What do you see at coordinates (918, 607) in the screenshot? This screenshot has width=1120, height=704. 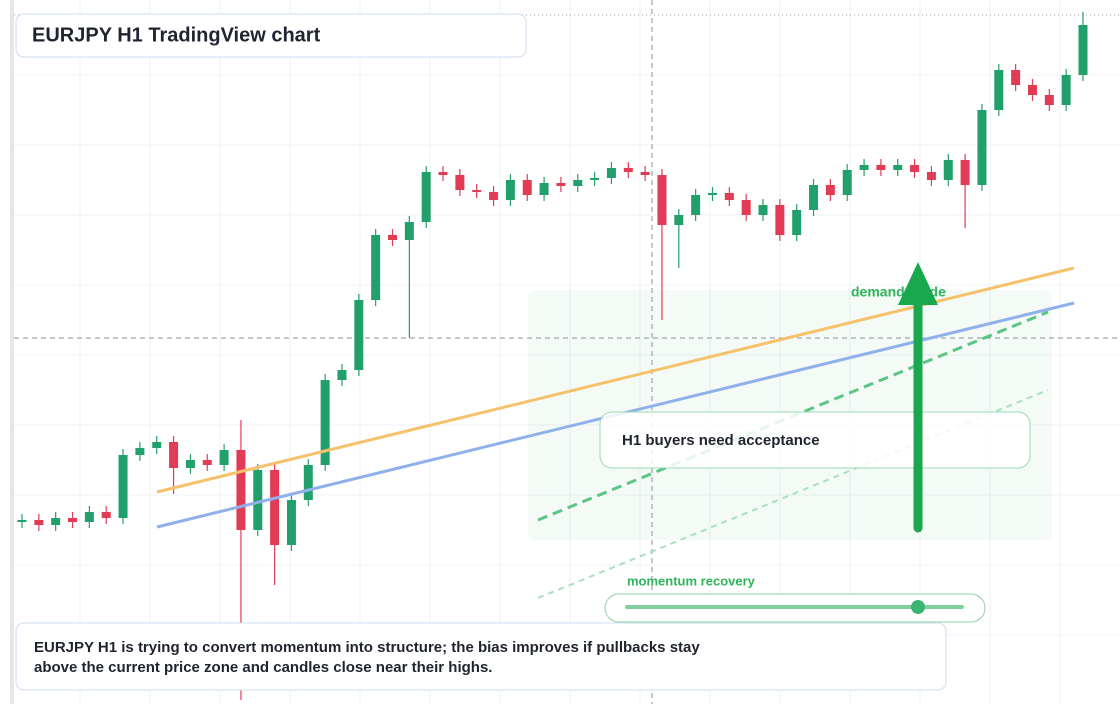 I see `slider-knob` at bounding box center [918, 607].